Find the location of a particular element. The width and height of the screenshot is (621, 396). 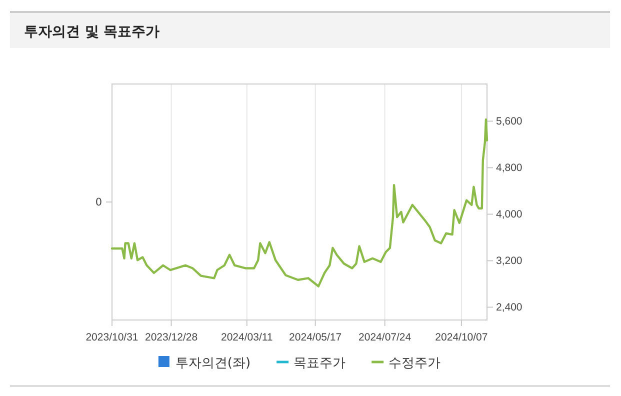

legend-label: 투자의견(좌) is located at coordinates (213, 363).